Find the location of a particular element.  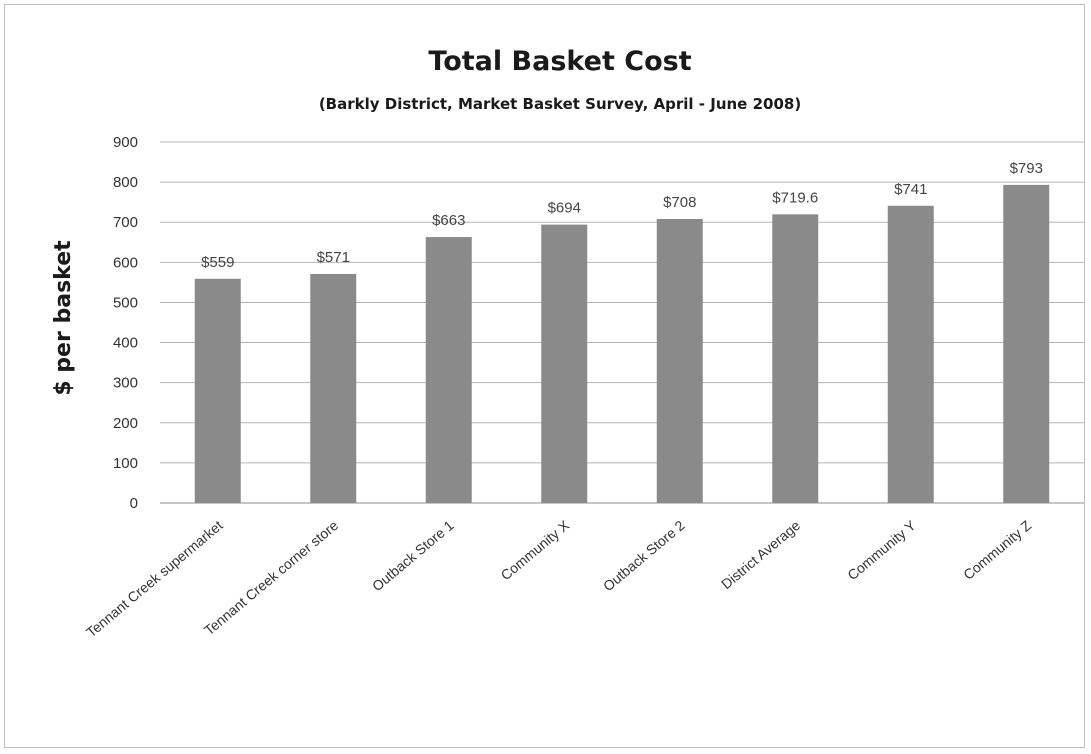

y-tick-label: 200 is located at coordinates (125, 423).